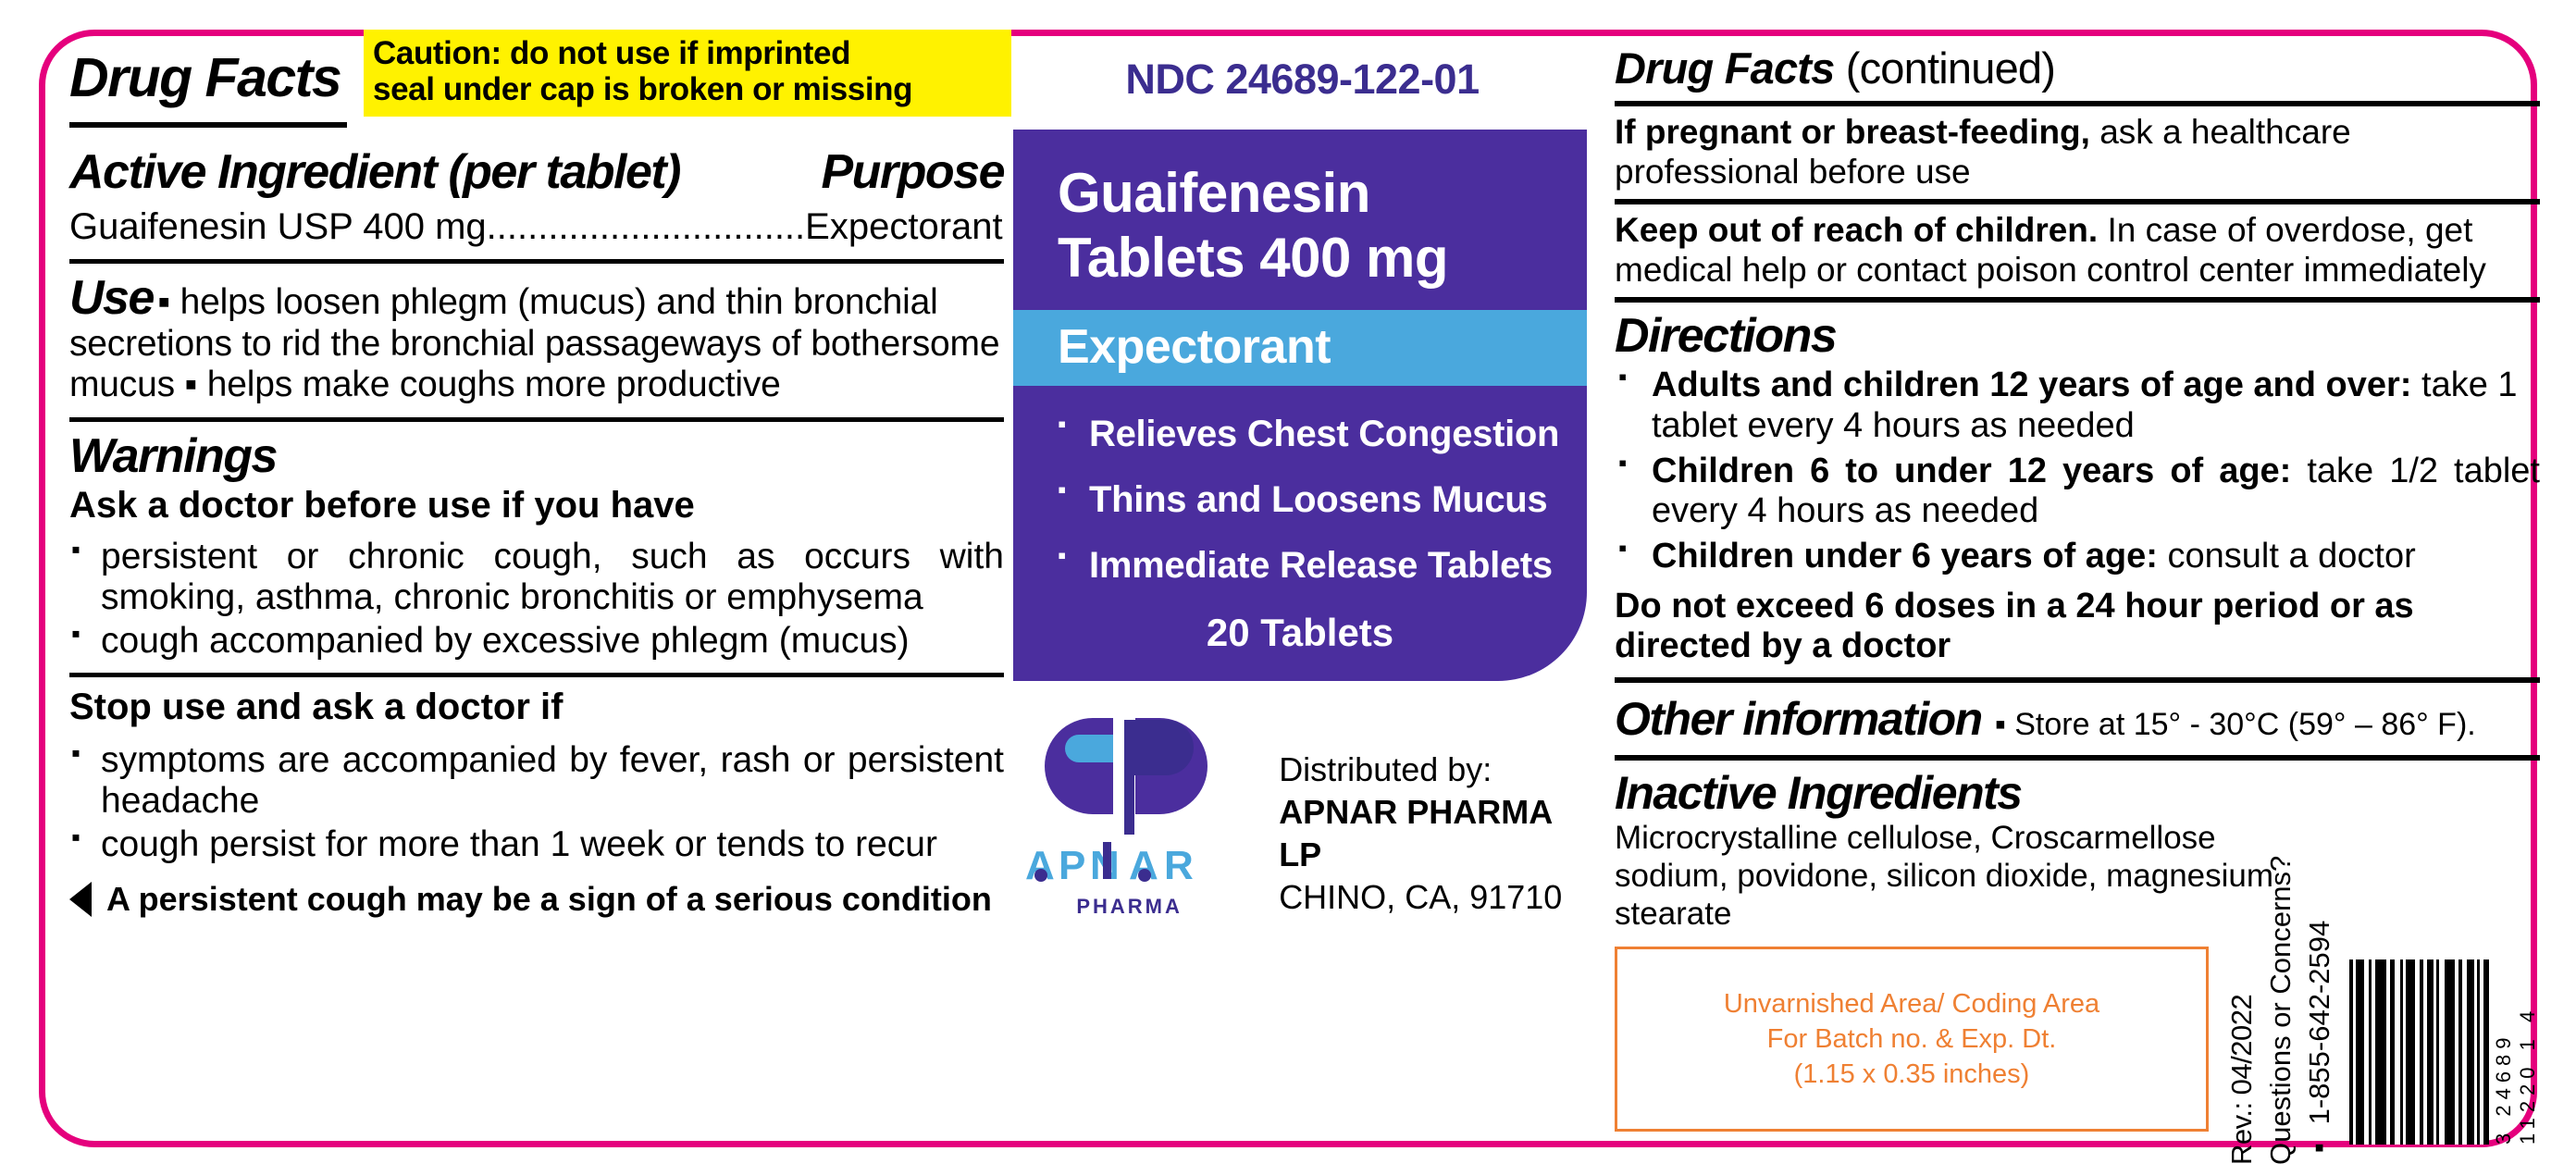 This screenshot has height=1176, width=2576. Describe the element at coordinates (206, 78) in the screenshot. I see `drug-facts-title: Drug Facts` at that location.